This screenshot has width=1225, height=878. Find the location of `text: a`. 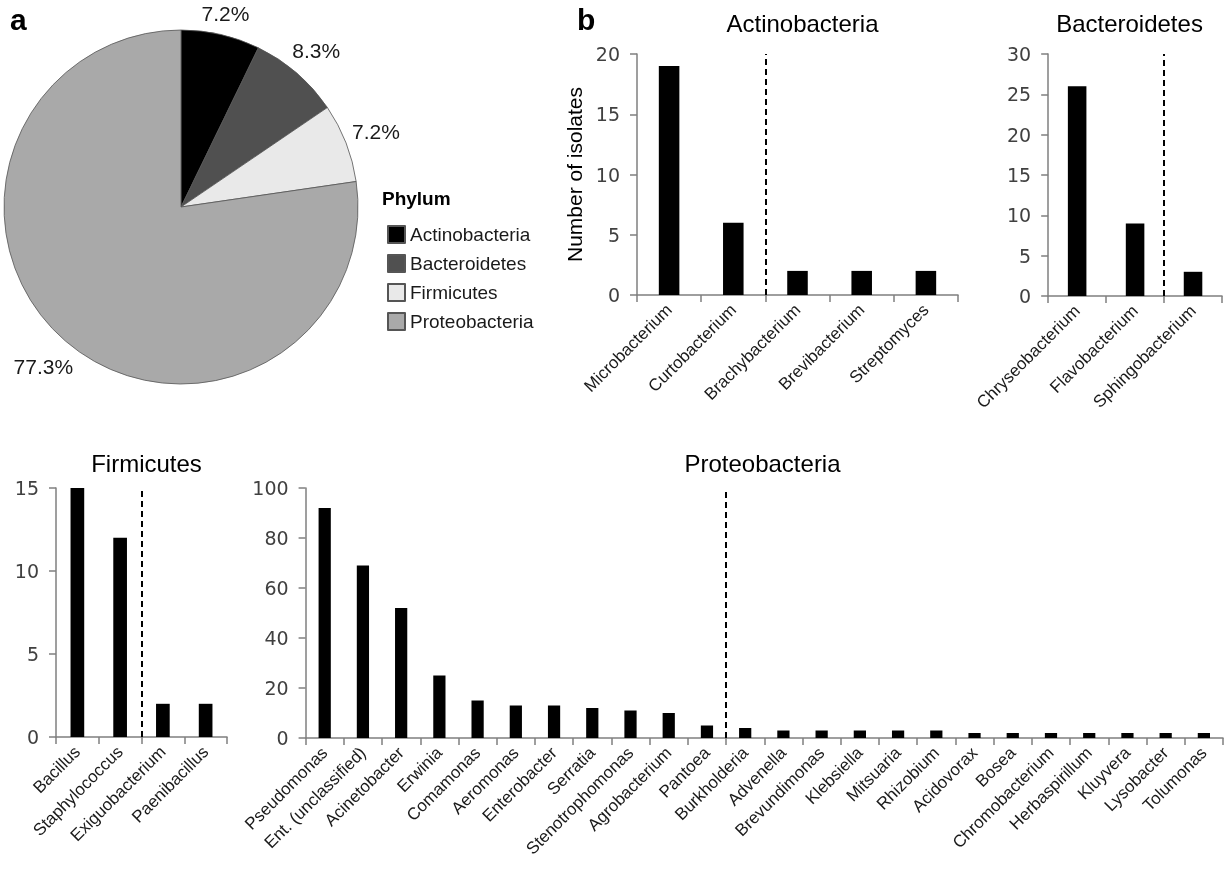

text: a is located at coordinates (18, 19).